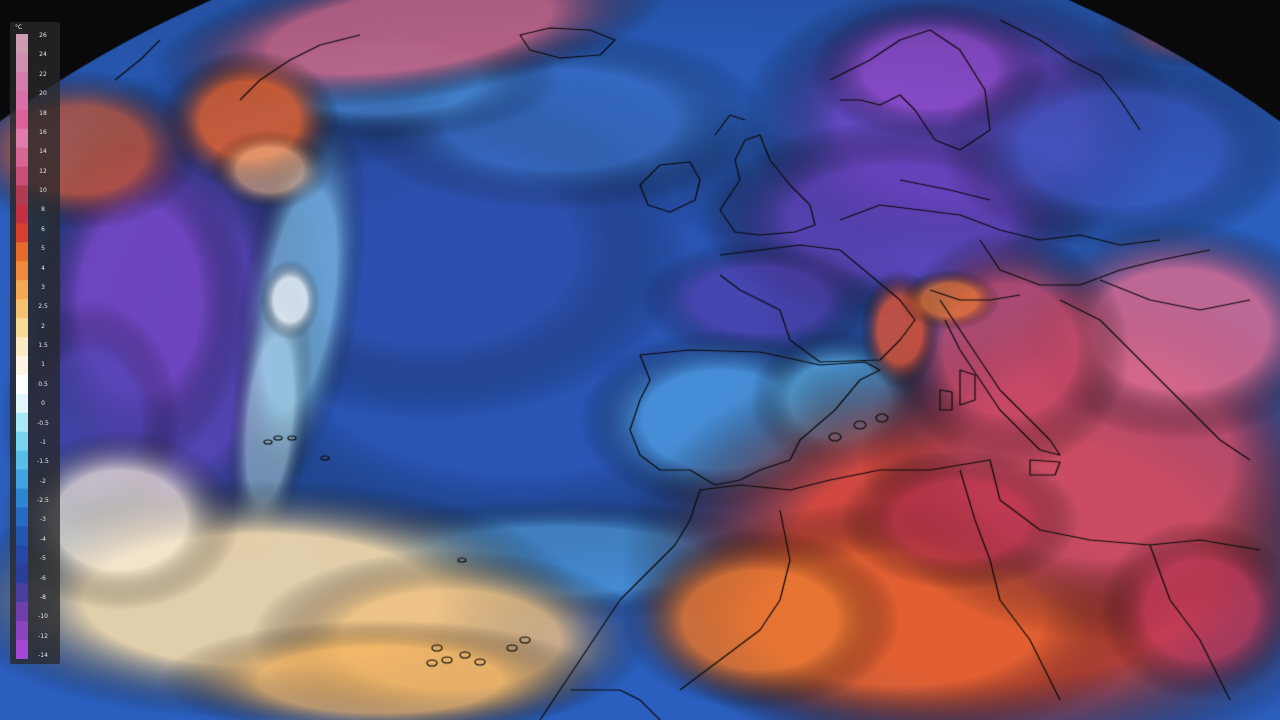 This screenshot has width=1280, height=720. What do you see at coordinates (43, 190) in the screenshot?
I see `legend-tick-label: 10` at bounding box center [43, 190].